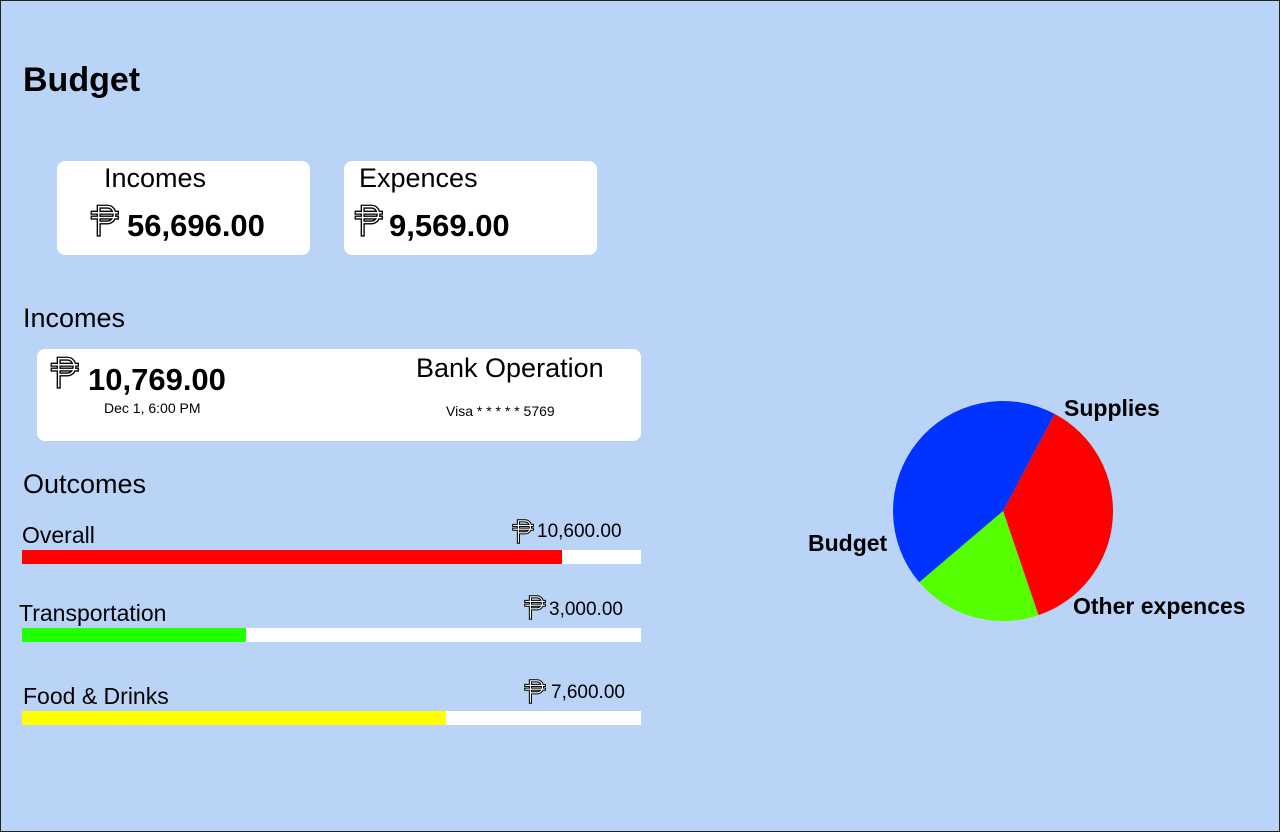 The image size is (1280, 832). I want to click on outcome-label: Overall, so click(58, 535).